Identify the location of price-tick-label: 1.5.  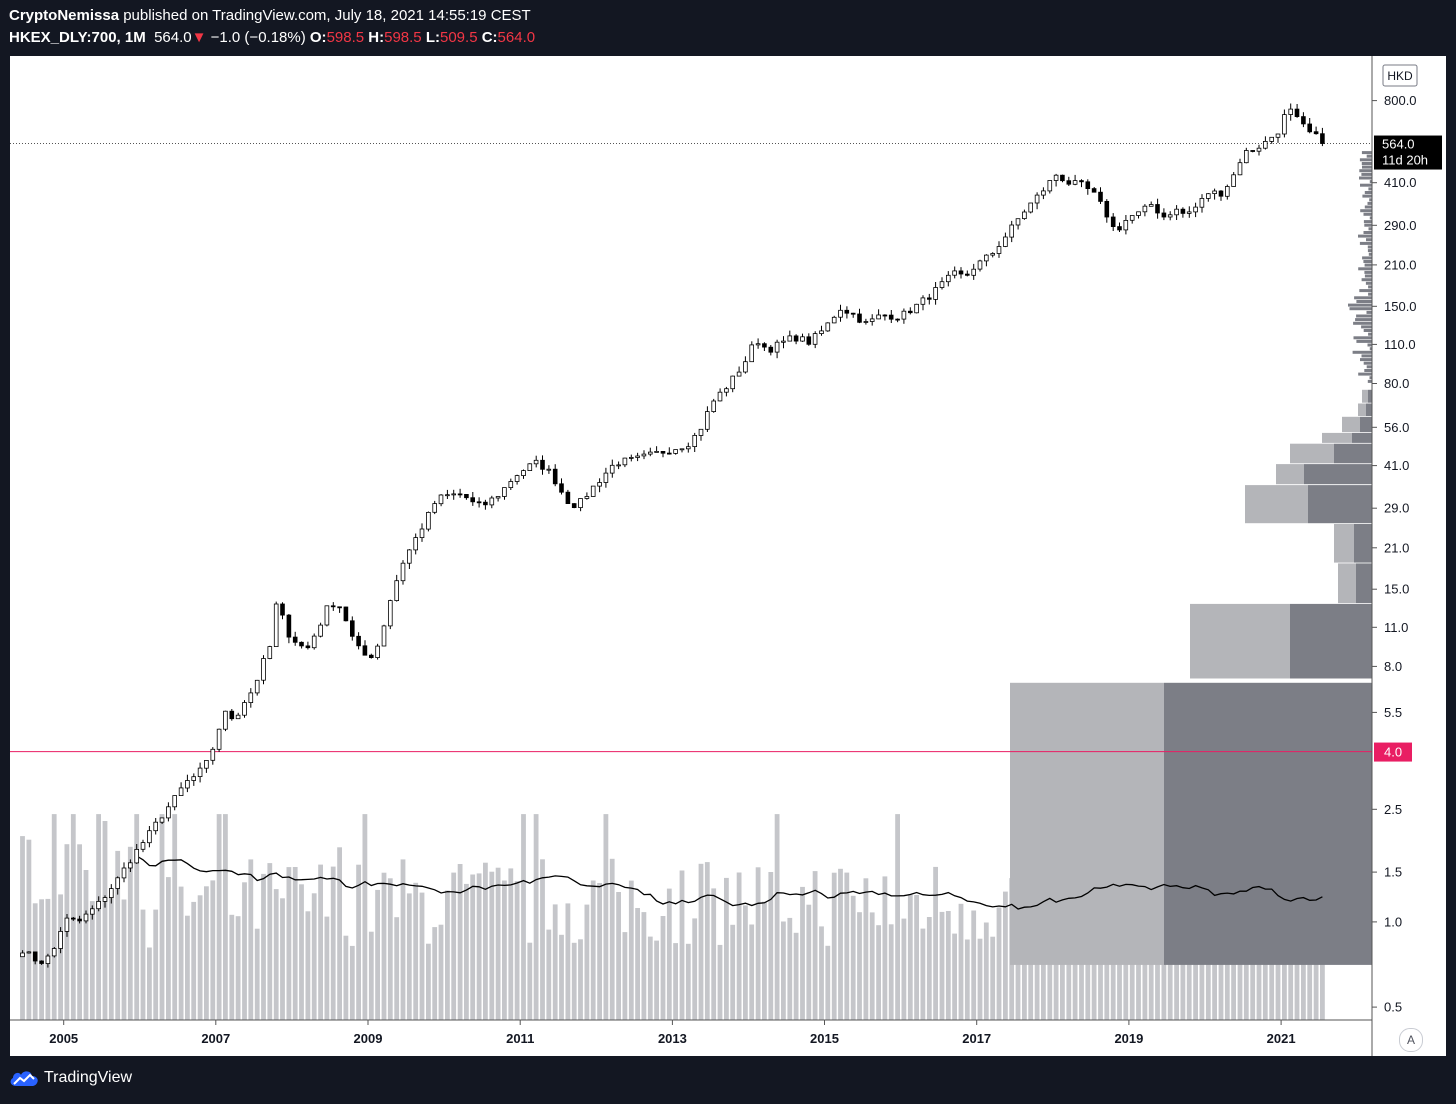
(1393, 872).